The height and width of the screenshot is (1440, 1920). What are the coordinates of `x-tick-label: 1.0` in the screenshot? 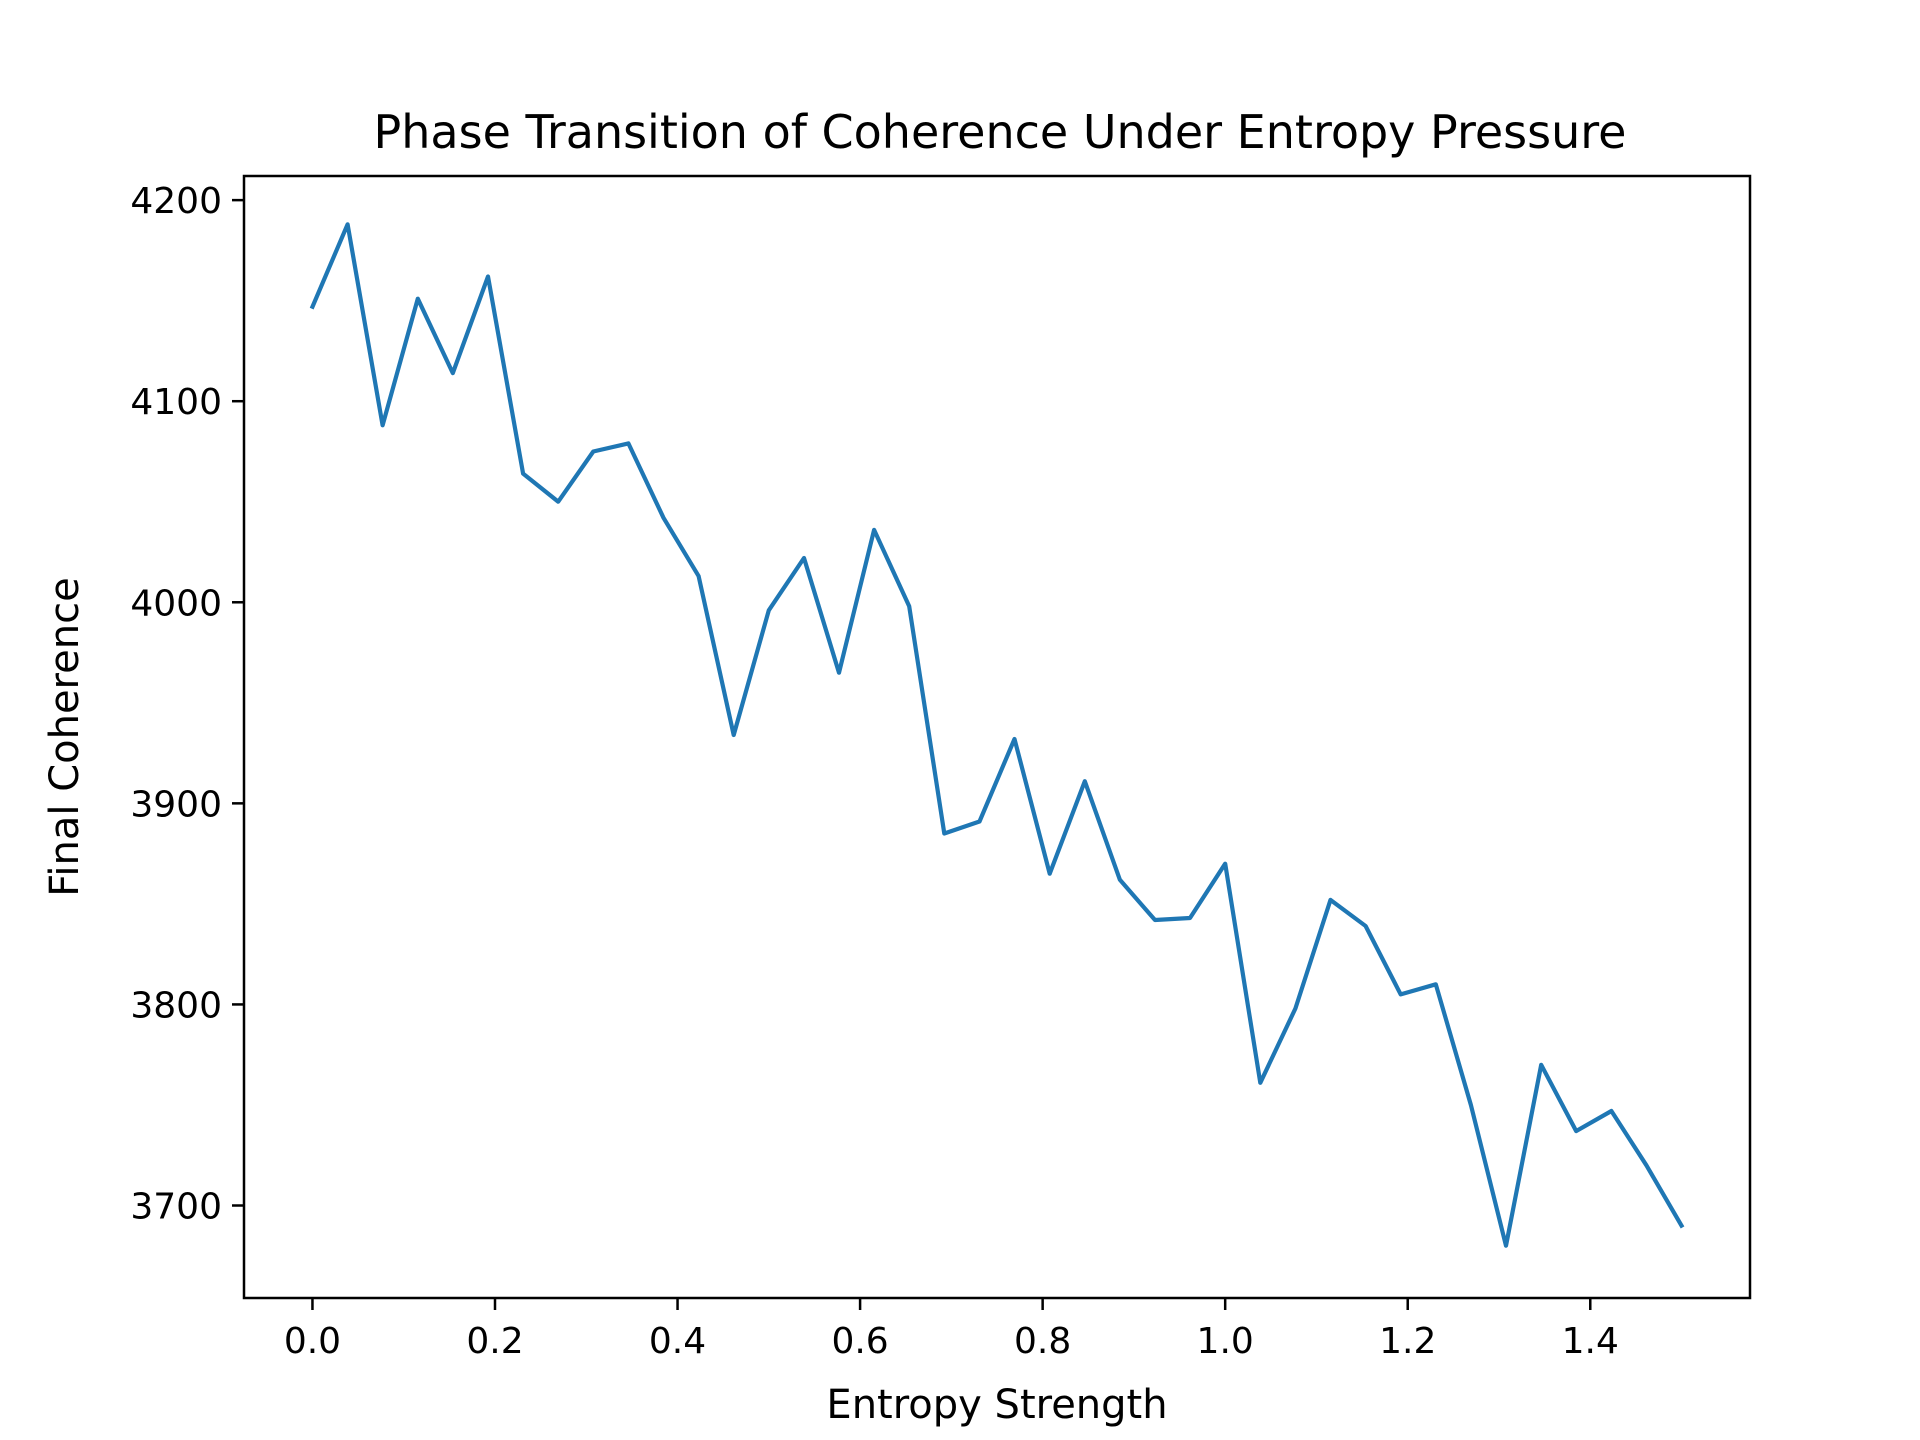 It's located at (1225, 1341).